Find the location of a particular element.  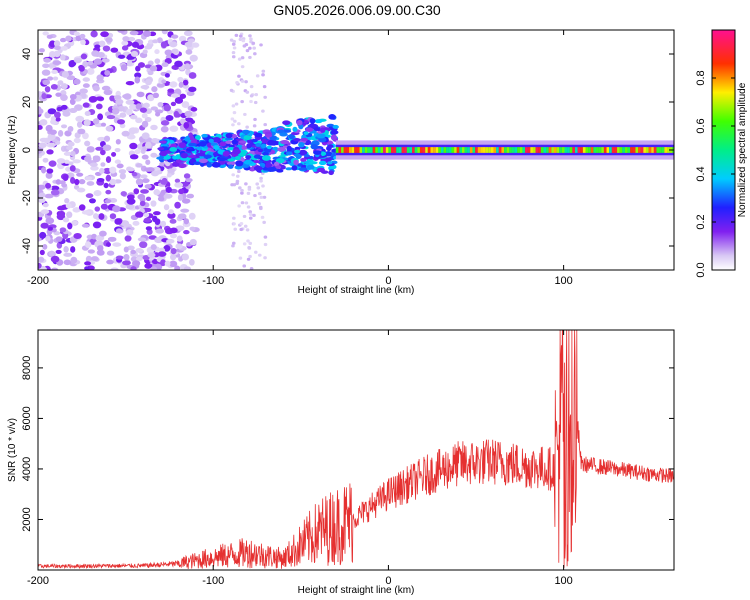

spectrogram-x-label: Height of straight line (km) is located at coordinates (356, 290).